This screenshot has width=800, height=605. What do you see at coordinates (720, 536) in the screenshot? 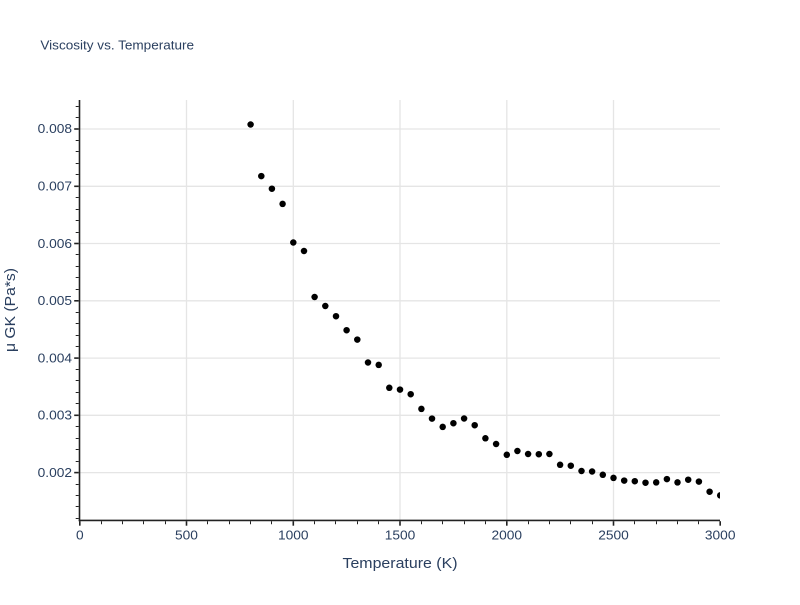
I see `svg-text: 3000` at bounding box center [720, 536].